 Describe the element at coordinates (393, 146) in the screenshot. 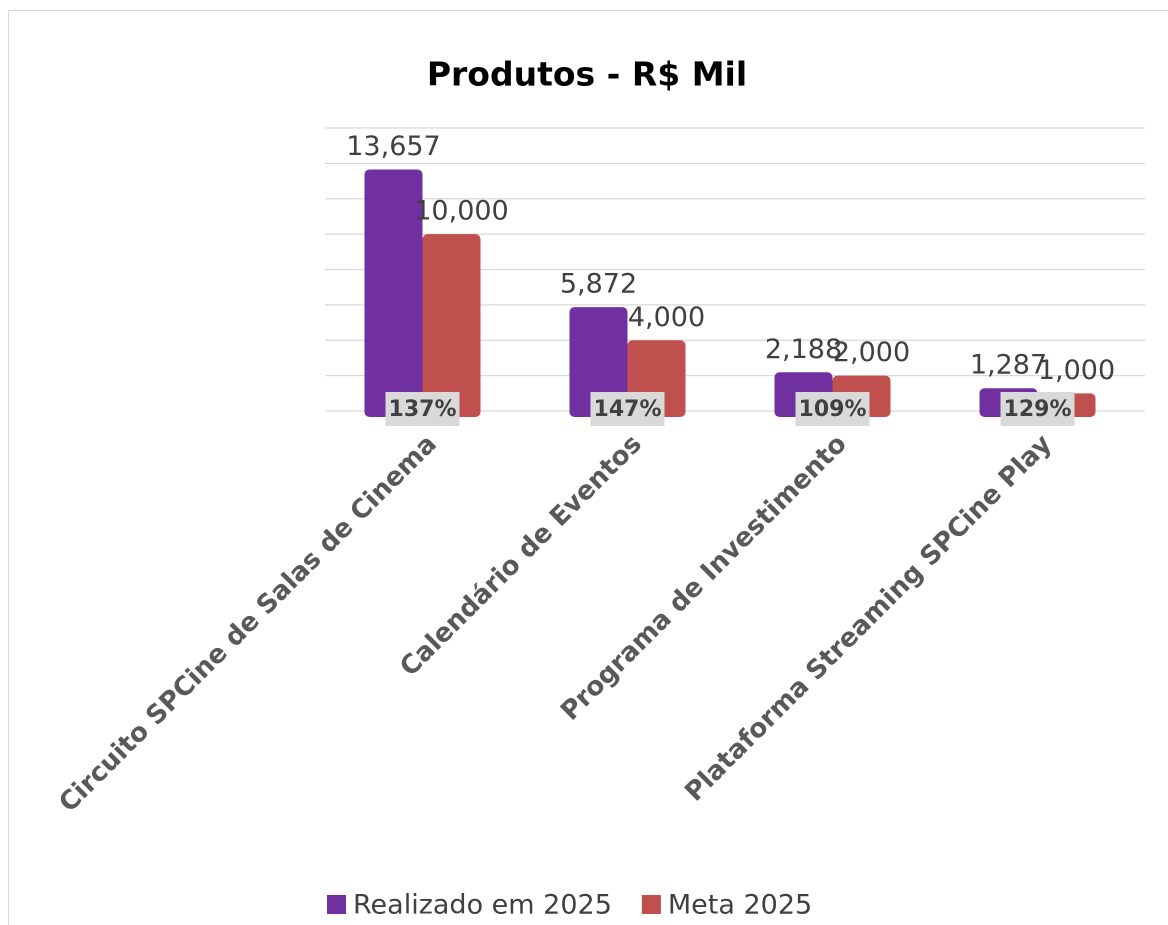

I see `value-label: 13,657` at that location.